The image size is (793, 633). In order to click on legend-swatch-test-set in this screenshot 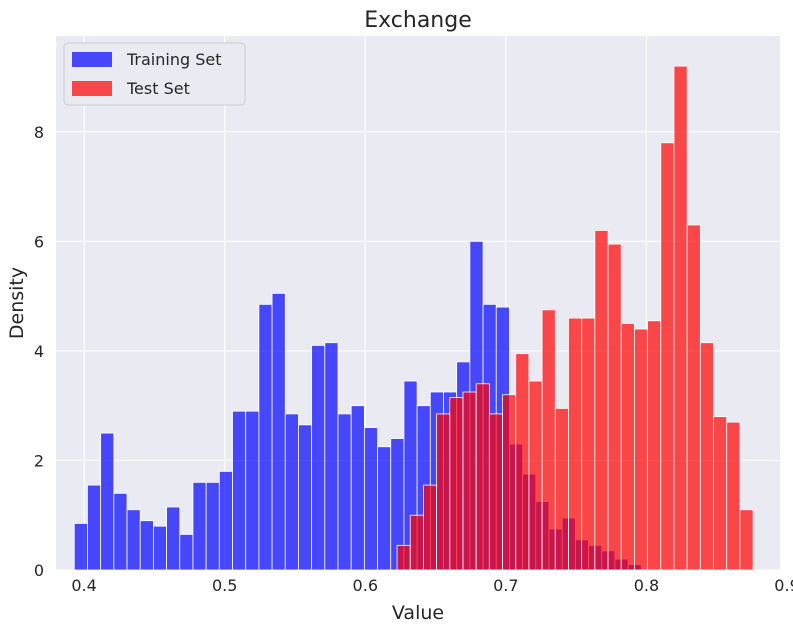, I will do `click(92, 88)`.